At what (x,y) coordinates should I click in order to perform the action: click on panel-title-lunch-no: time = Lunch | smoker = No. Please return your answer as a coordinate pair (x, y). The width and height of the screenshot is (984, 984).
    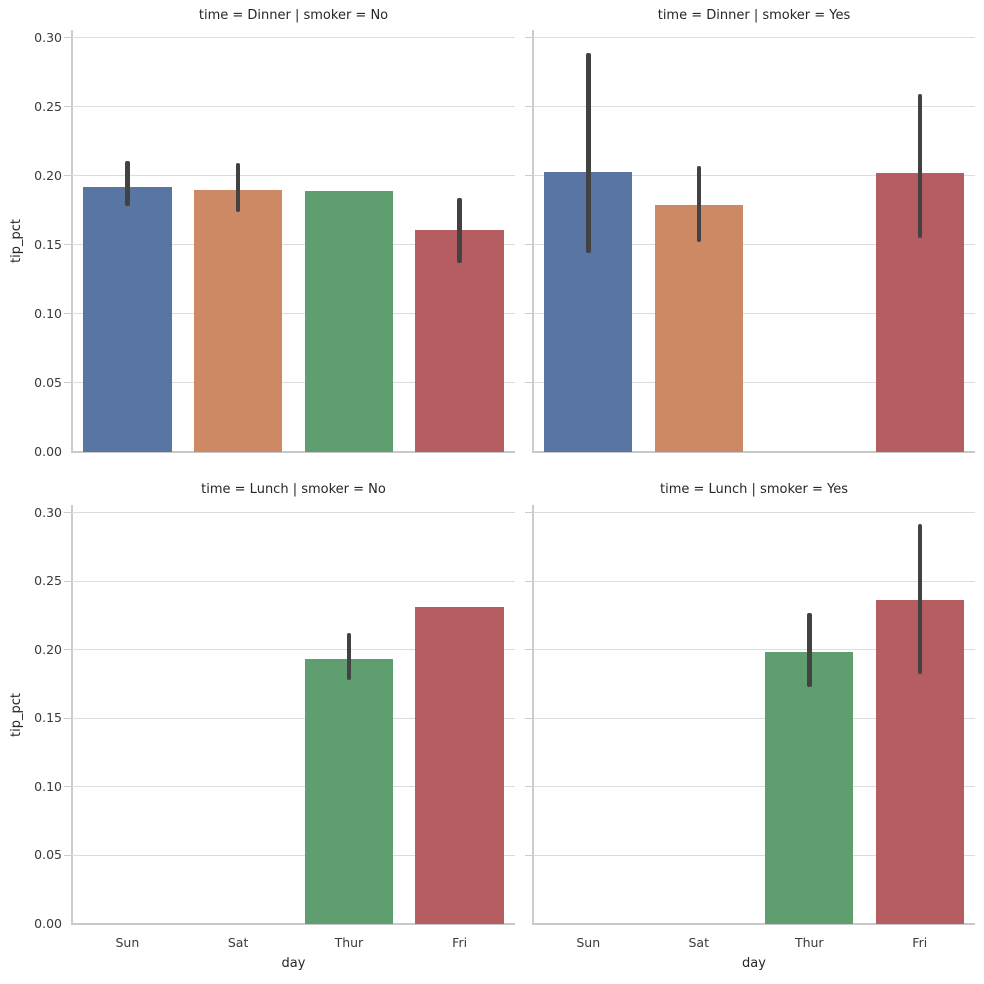
    Looking at the image, I should click on (293, 489).